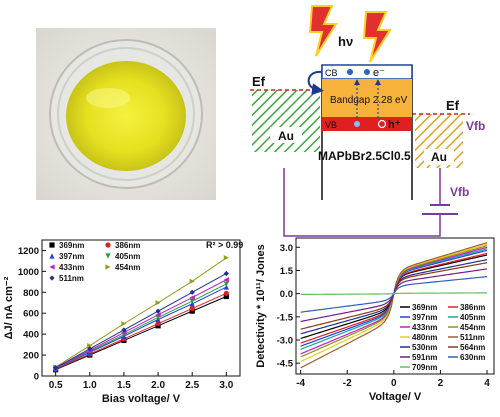 The height and width of the screenshot is (417, 500). Describe the element at coordinates (424, 367) in the screenshot. I see `chart2-legend-label: 709nm` at that location.